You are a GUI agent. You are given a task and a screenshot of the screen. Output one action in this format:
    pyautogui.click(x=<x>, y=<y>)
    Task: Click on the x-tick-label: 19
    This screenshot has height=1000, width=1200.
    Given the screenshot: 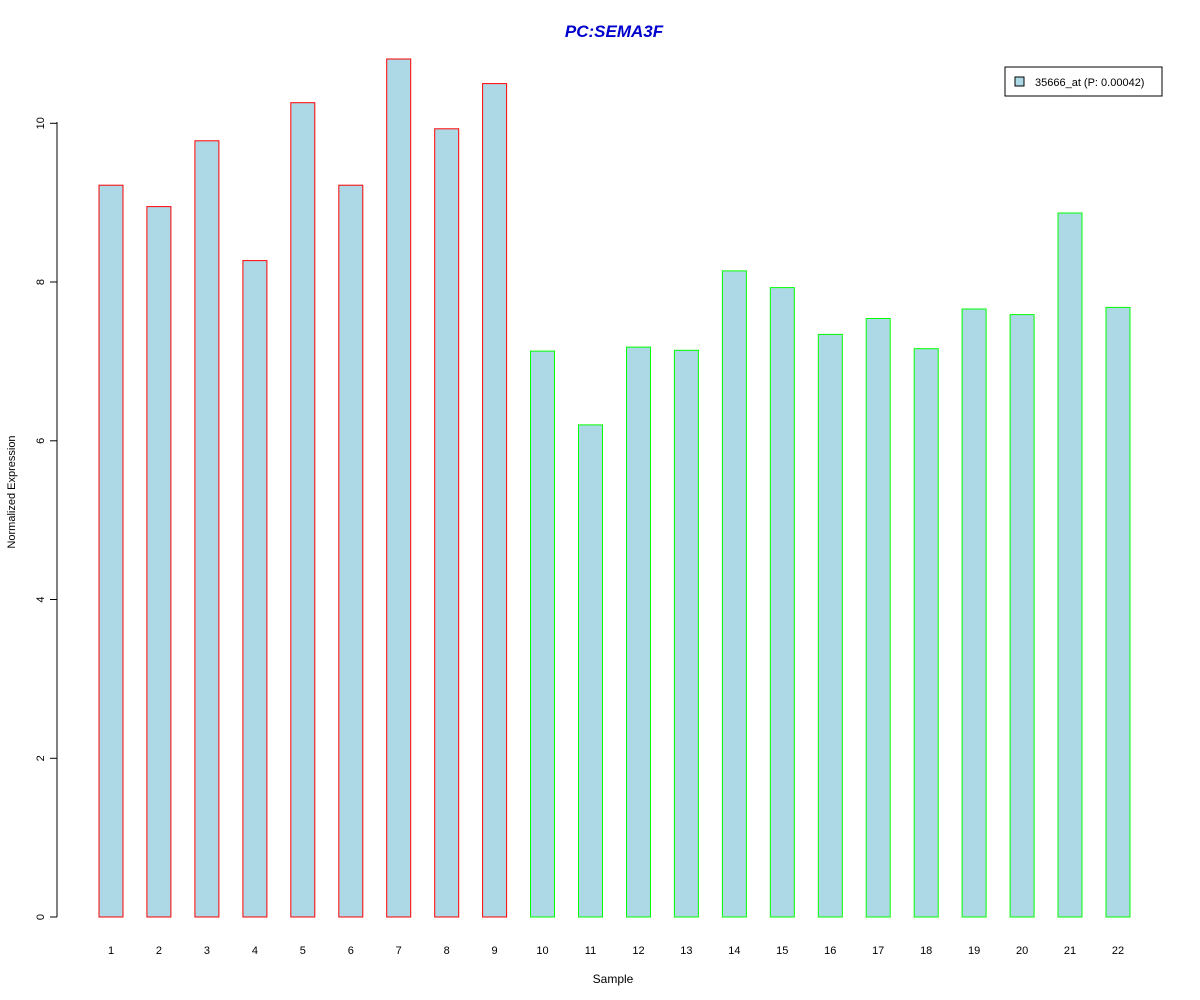 What is the action you would take?
    pyautogui.click(x=974, y=951)
    